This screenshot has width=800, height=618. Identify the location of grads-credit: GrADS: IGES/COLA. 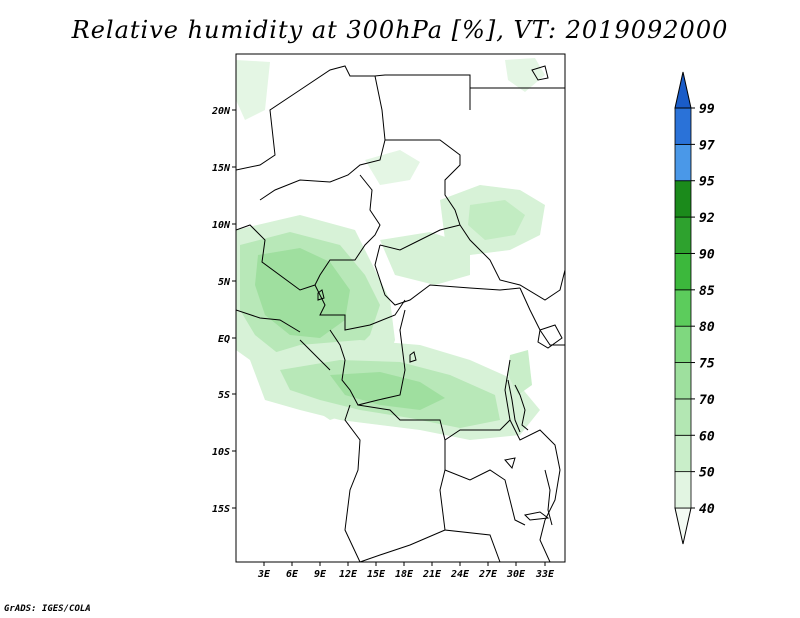
(47, 609).